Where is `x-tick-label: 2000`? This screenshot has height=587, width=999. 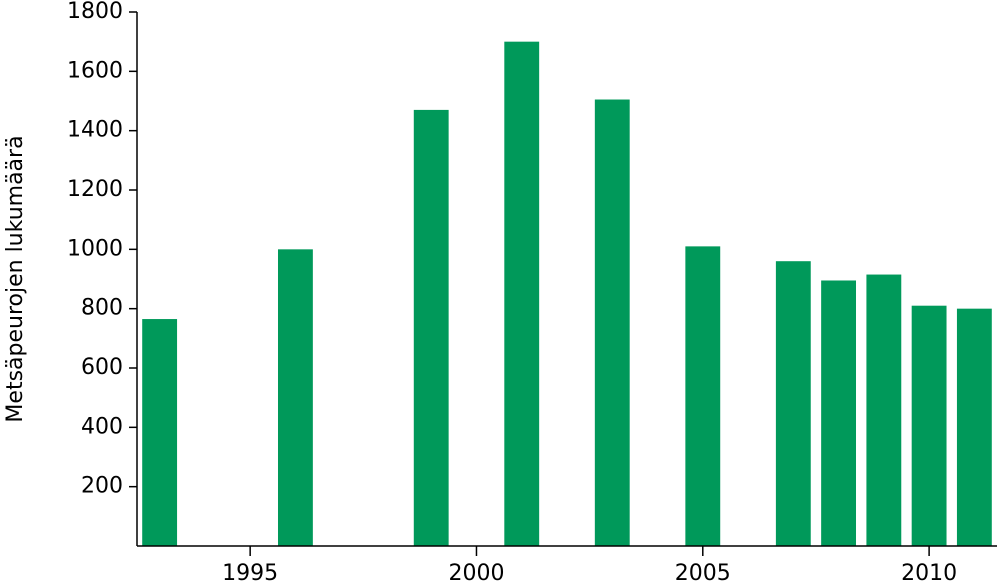 x-tick-label: 2000 is located at coordinates (476, 573).